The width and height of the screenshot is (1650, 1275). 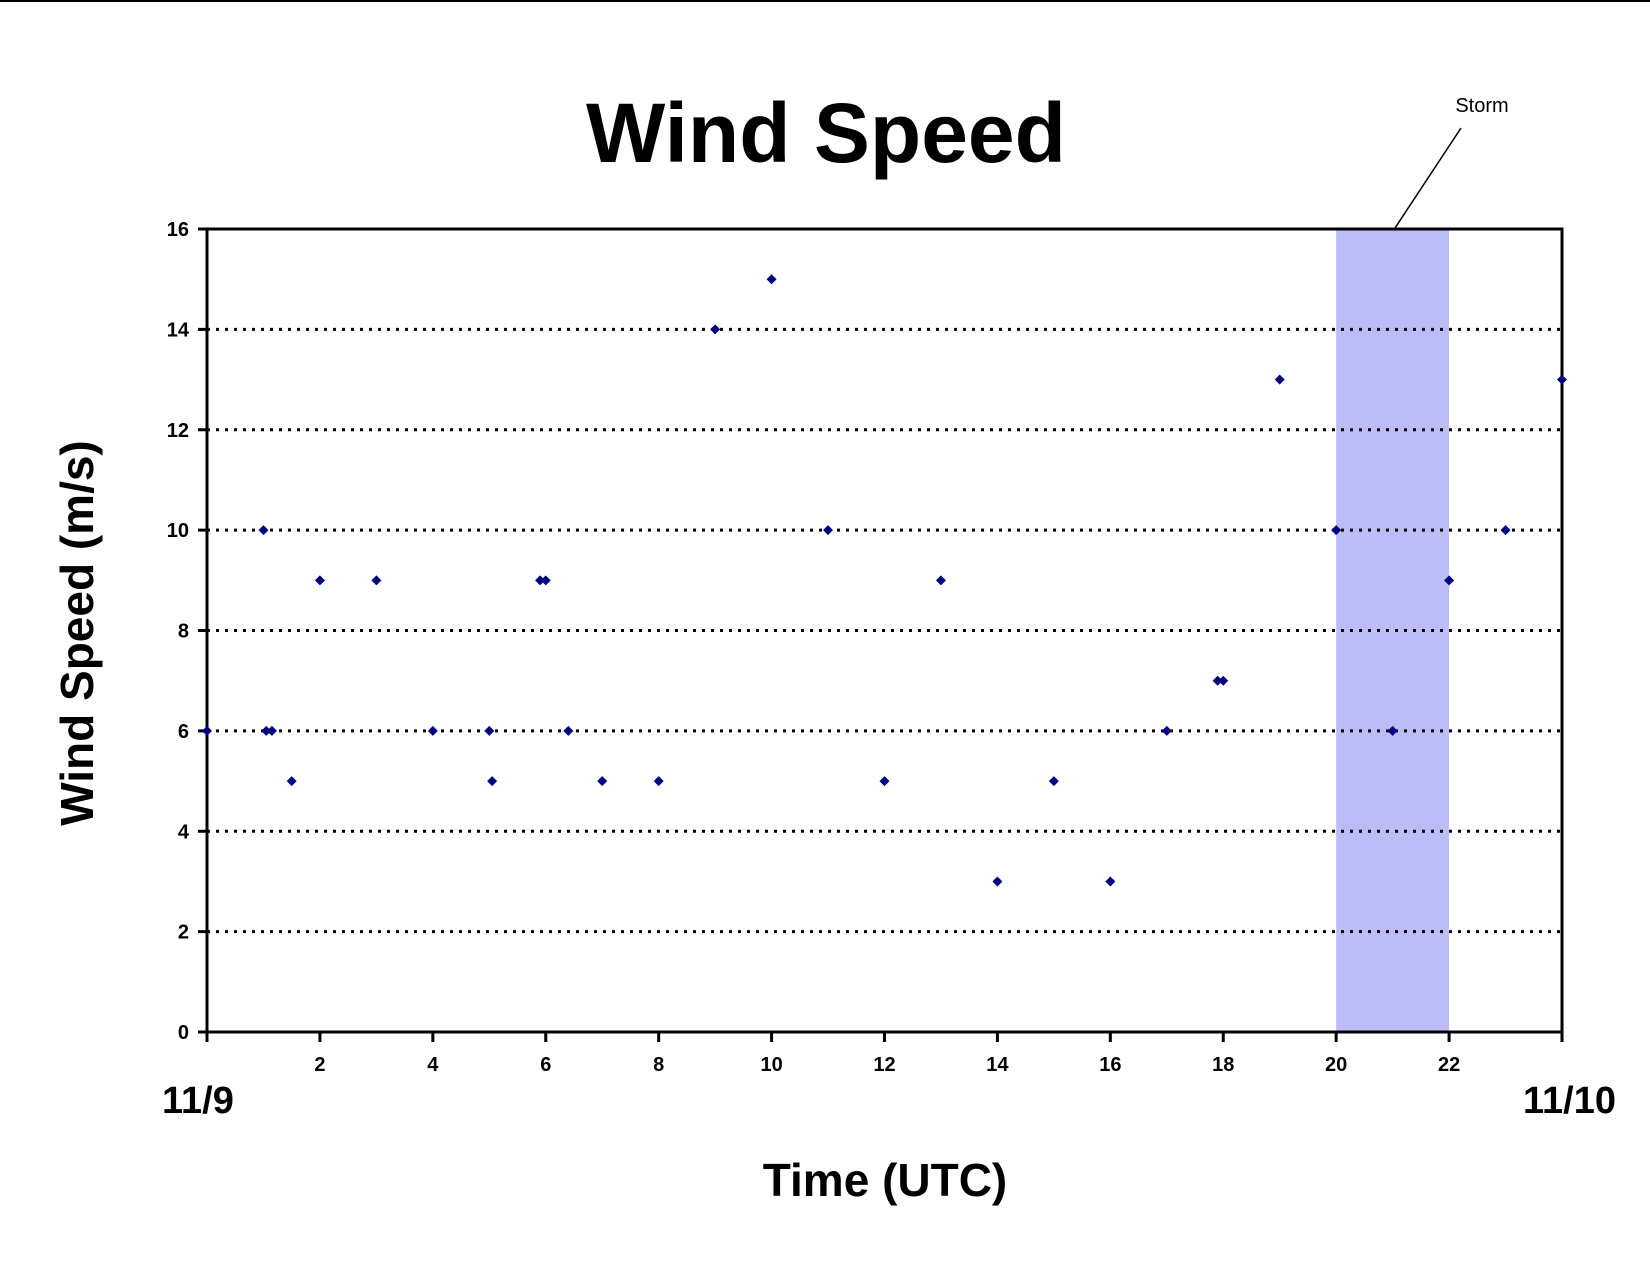 I want to click on x-tick-label: 14, so click(x=997, y=1065).